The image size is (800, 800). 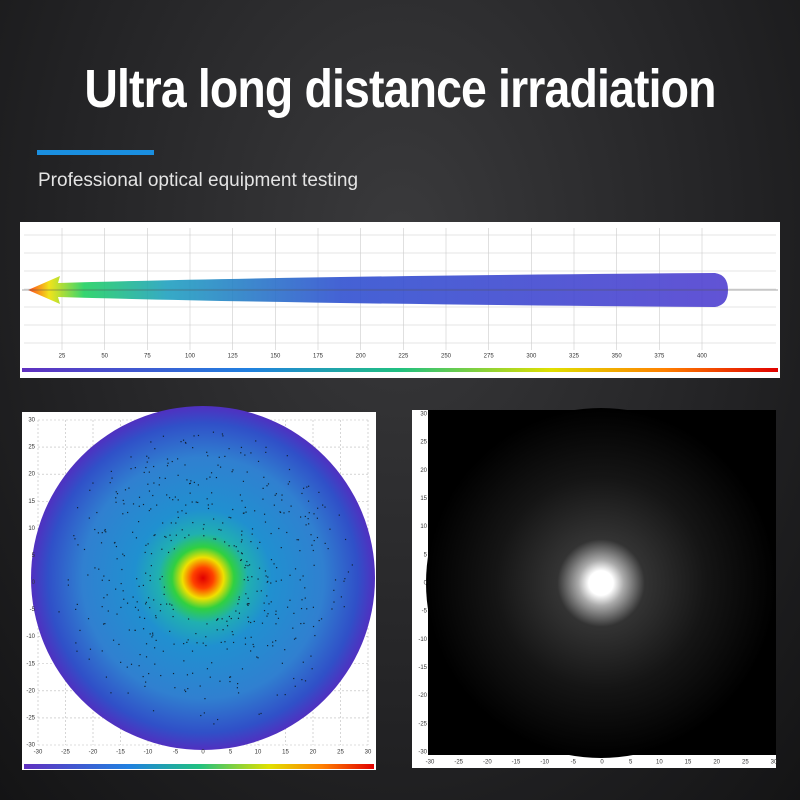 What do you see at coordinates (38, 753) in the screenshot?
I see `x-tick-label: -30` at bounding box center [38, 753].